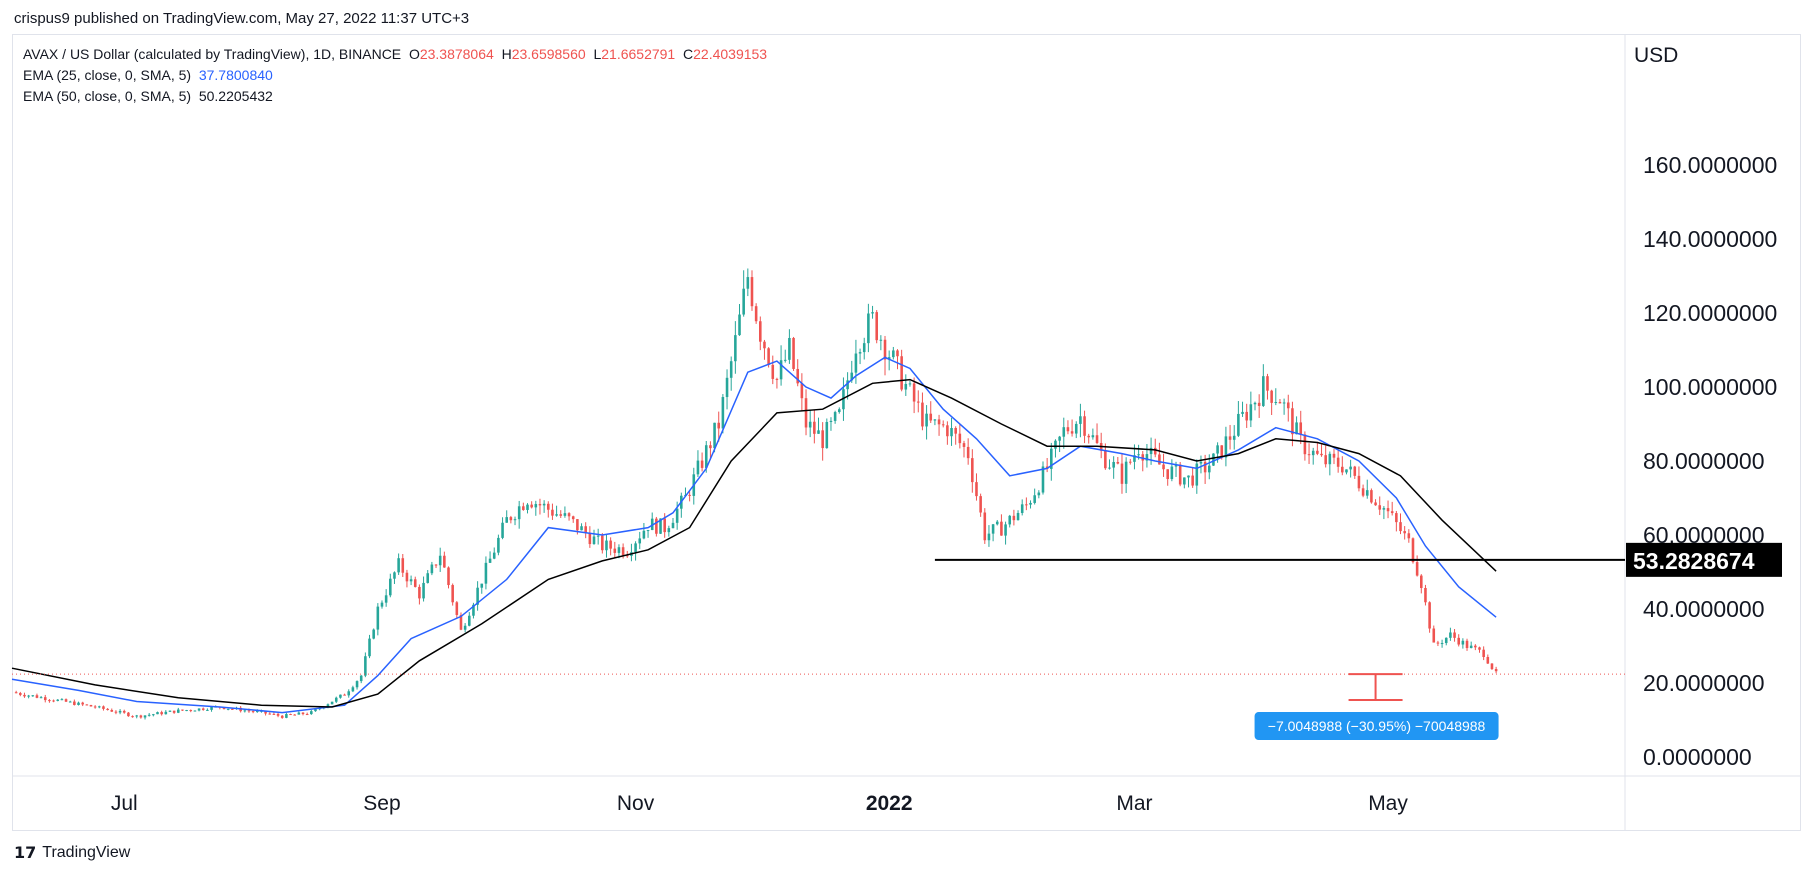 The image size is (1813, 876). I want to click on brand-footer: 17 TradingView, so click(72, 852).